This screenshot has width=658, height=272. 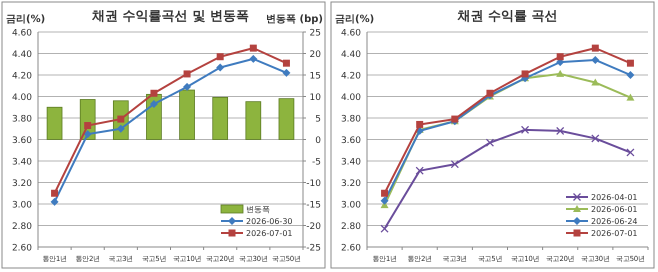 What do you see at coordinates (318, 141) in the screenshot?
I see `y2-tick-label: 0` at bounding box center [318, 141].